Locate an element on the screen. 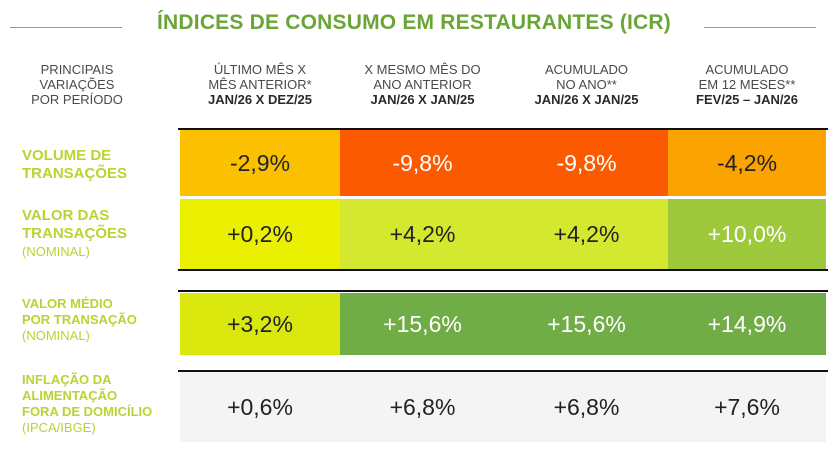 The height and width of the screenshot is (450, 828). row-label-line: ALIMENTAÇÃO is located at coordinates (70, 395).